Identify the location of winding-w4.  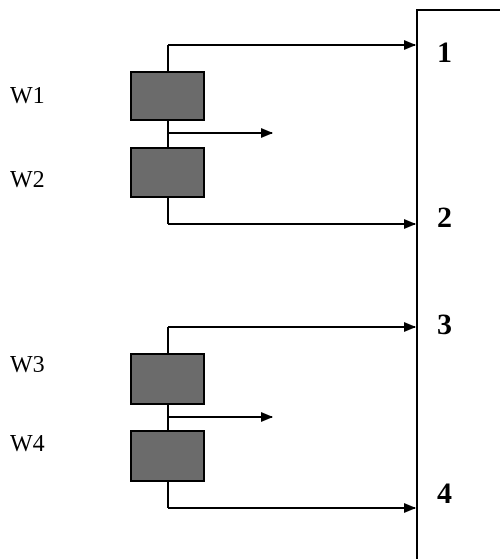
(167, 456).